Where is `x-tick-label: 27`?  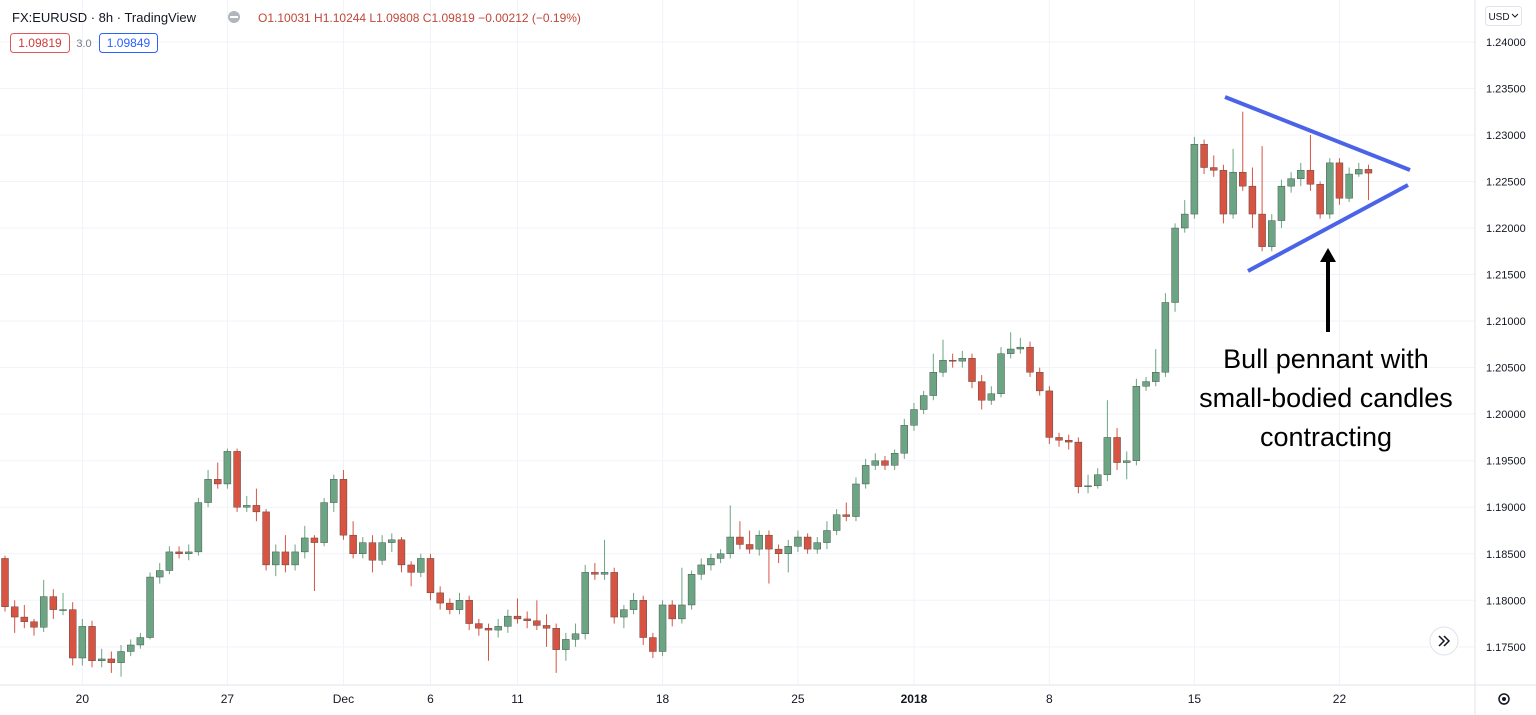
x-tick-label: 27 is located at coordinates (228, 699).